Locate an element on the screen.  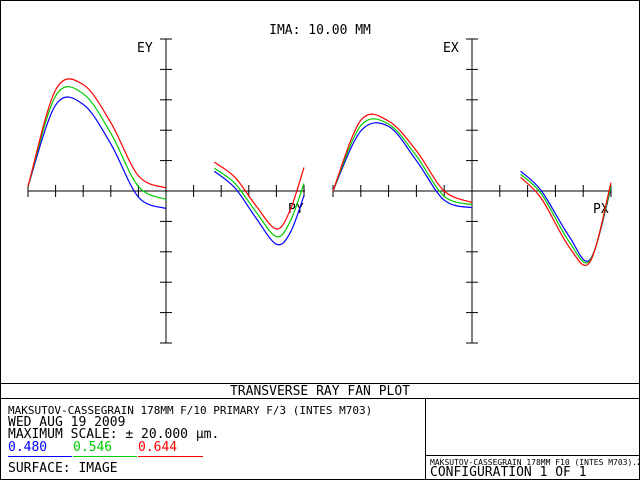
wavelength-blue-label: 0.480 is located at coordinates (27, 447).